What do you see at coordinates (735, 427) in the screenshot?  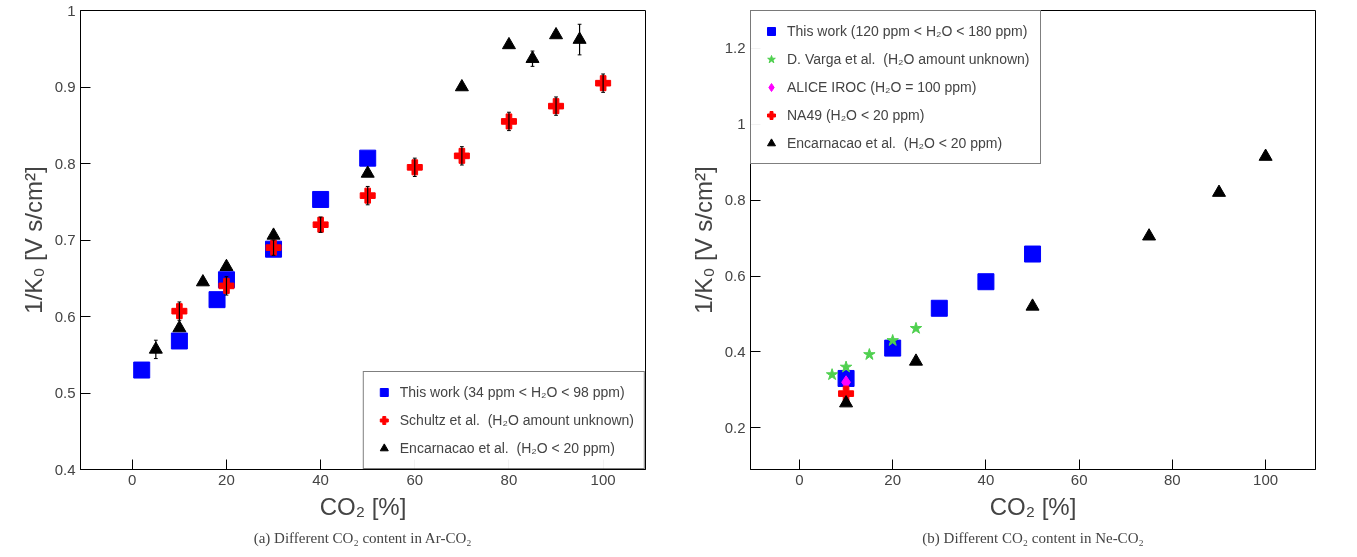 I see `y-tick-label: 0.2` at bounding box center [735, 427].